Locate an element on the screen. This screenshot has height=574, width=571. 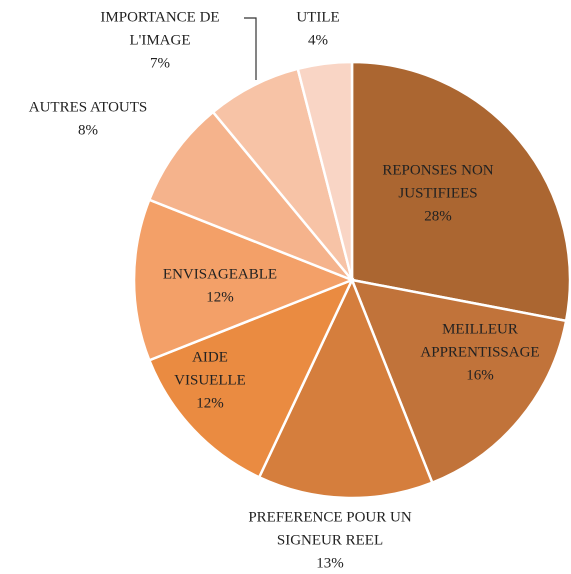
slice-label: VISUELLE is located at coordinates (210, 380).